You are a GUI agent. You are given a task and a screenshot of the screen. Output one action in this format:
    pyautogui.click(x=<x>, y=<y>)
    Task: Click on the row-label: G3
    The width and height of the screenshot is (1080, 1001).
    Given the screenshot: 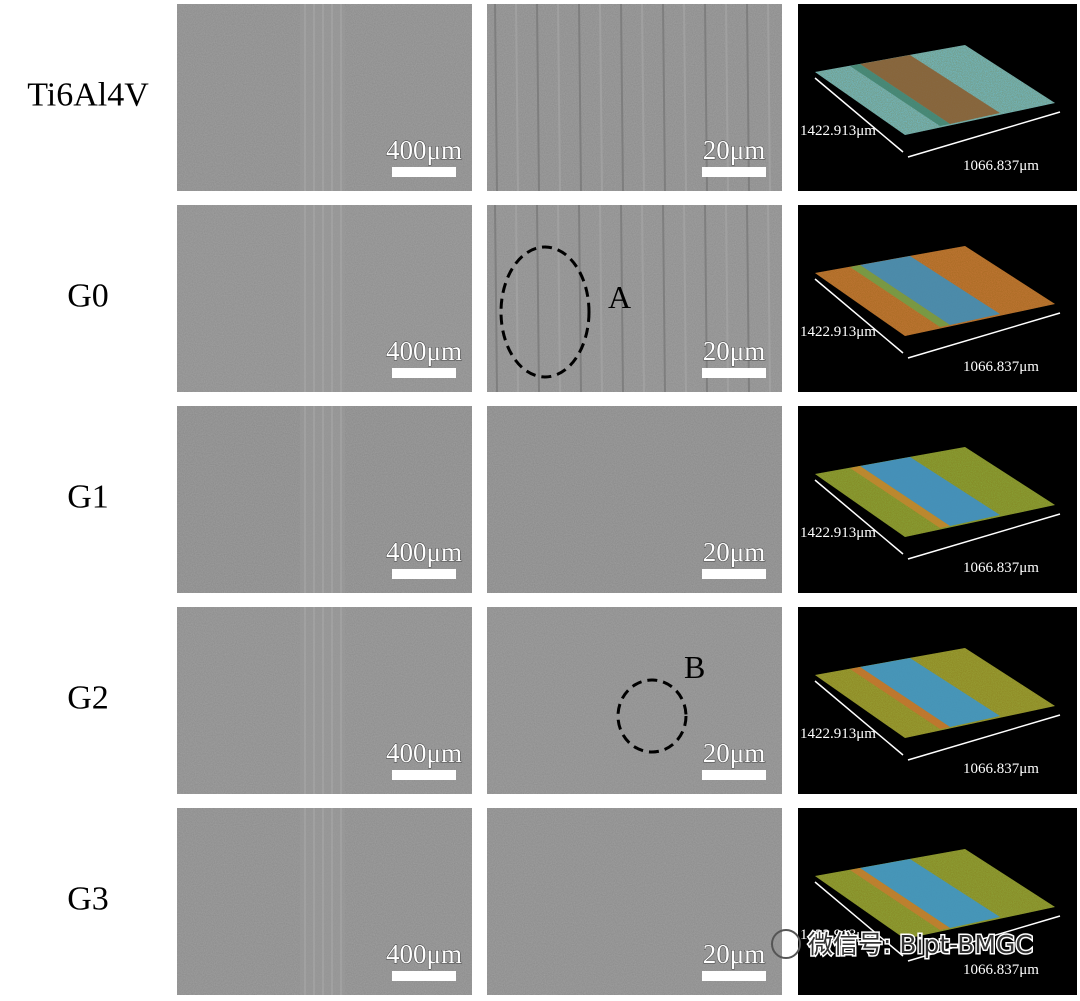 What is the action you would take?
    pyautogui.click(x=88, y=898)
    